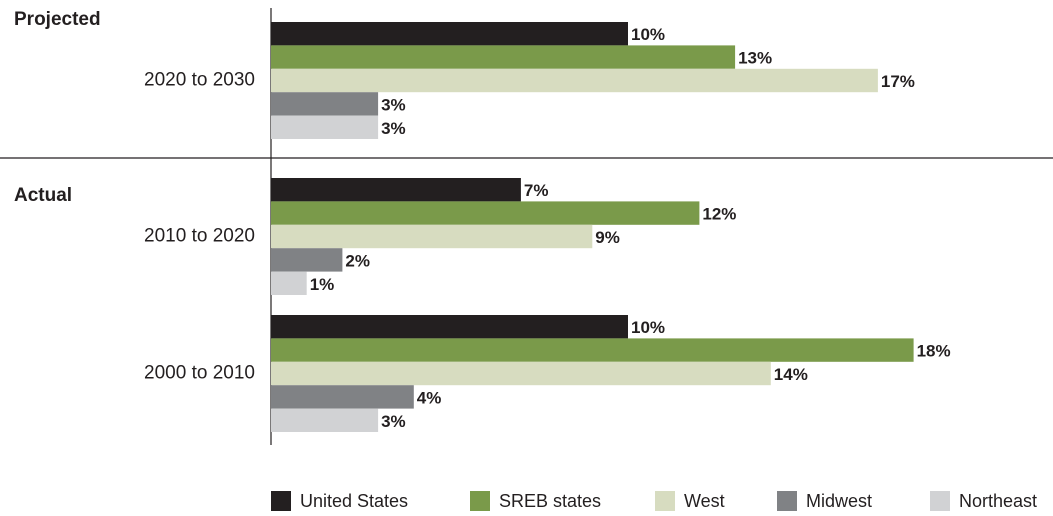  Describe the element at coordinates (934, 351) in the screenshot. I see `value-label: 18%` at that location.